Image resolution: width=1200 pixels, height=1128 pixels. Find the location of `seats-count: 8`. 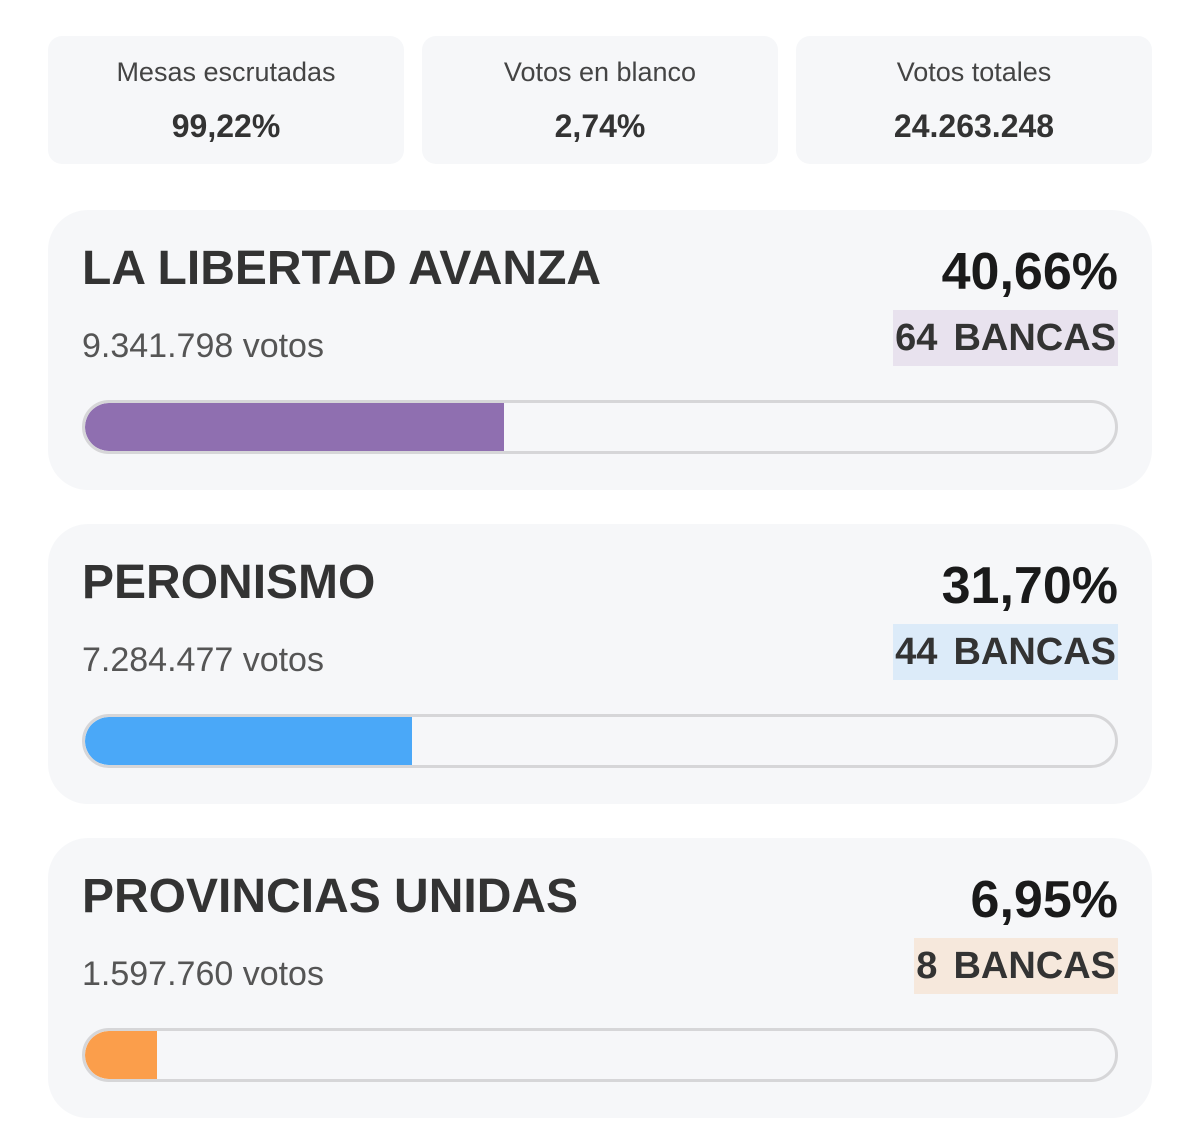

seats-count: 8 is located at coordinates (927, 966).